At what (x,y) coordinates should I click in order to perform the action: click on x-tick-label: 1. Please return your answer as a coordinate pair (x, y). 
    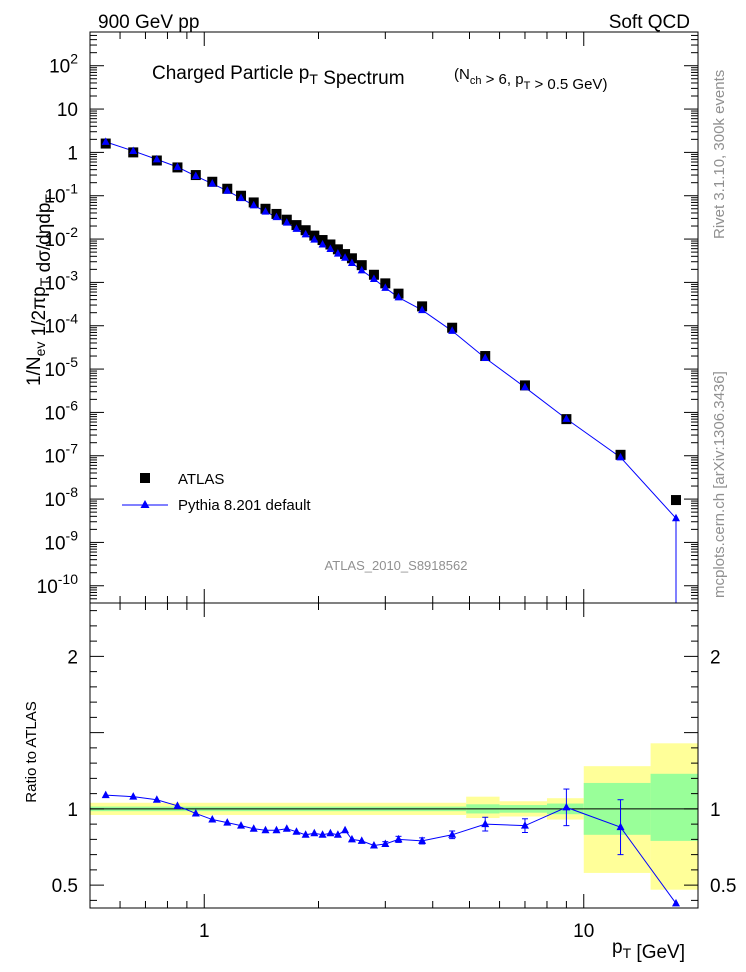
    Looking at the image, I should click on (204, 931).